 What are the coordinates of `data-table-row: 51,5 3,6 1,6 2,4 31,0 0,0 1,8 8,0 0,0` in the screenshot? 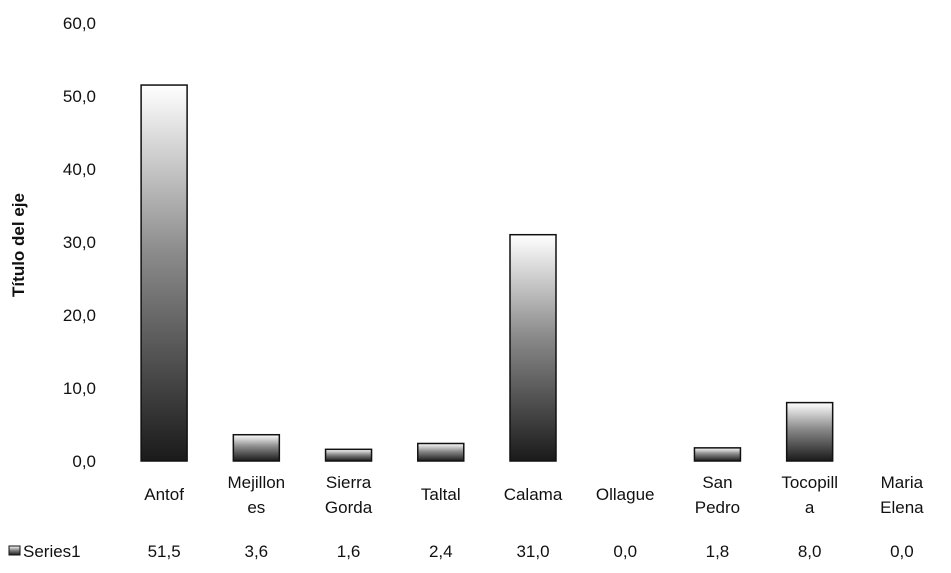 It's located at (531, 551).